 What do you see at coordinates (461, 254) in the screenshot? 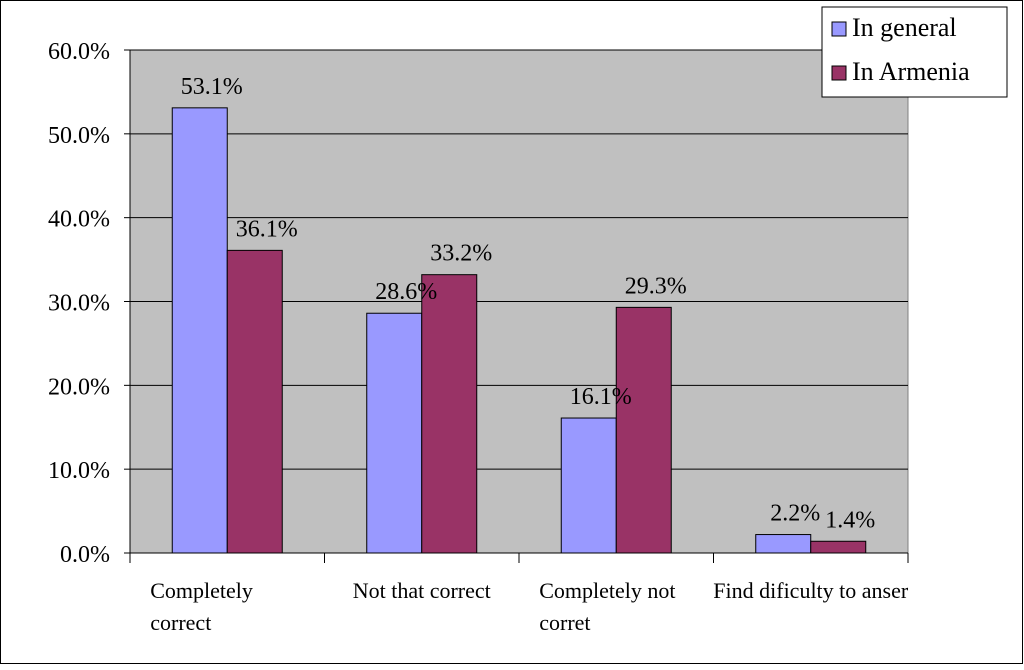
I see `data-label: 33.2%` at bounding box center [461, 254].